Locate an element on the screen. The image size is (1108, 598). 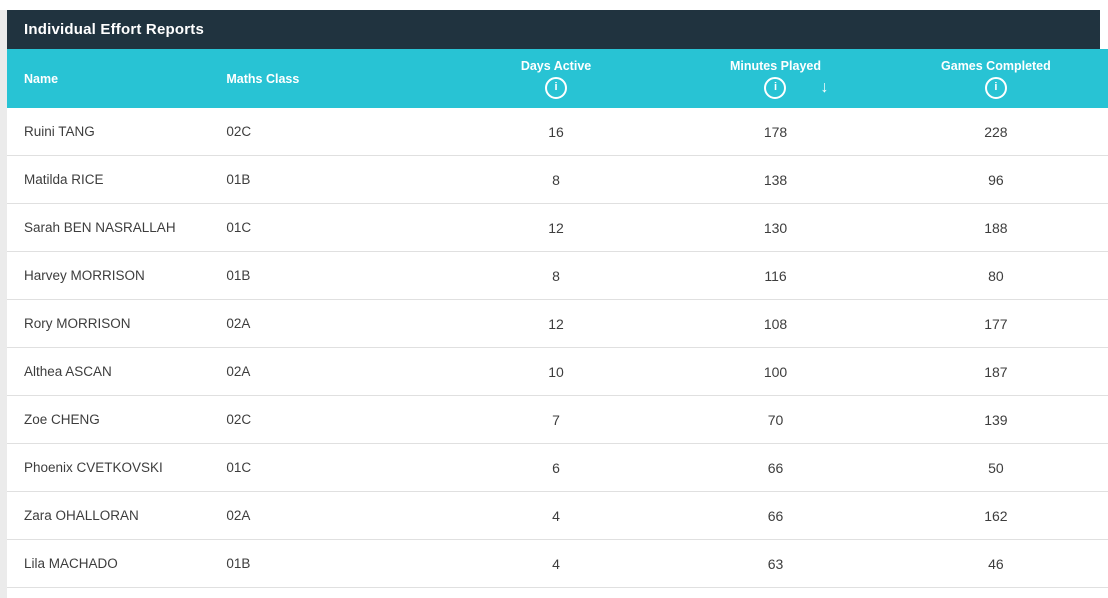
table-row: Rory MORRISON 02A 12 108 177 is located at coordinates (557, 324).